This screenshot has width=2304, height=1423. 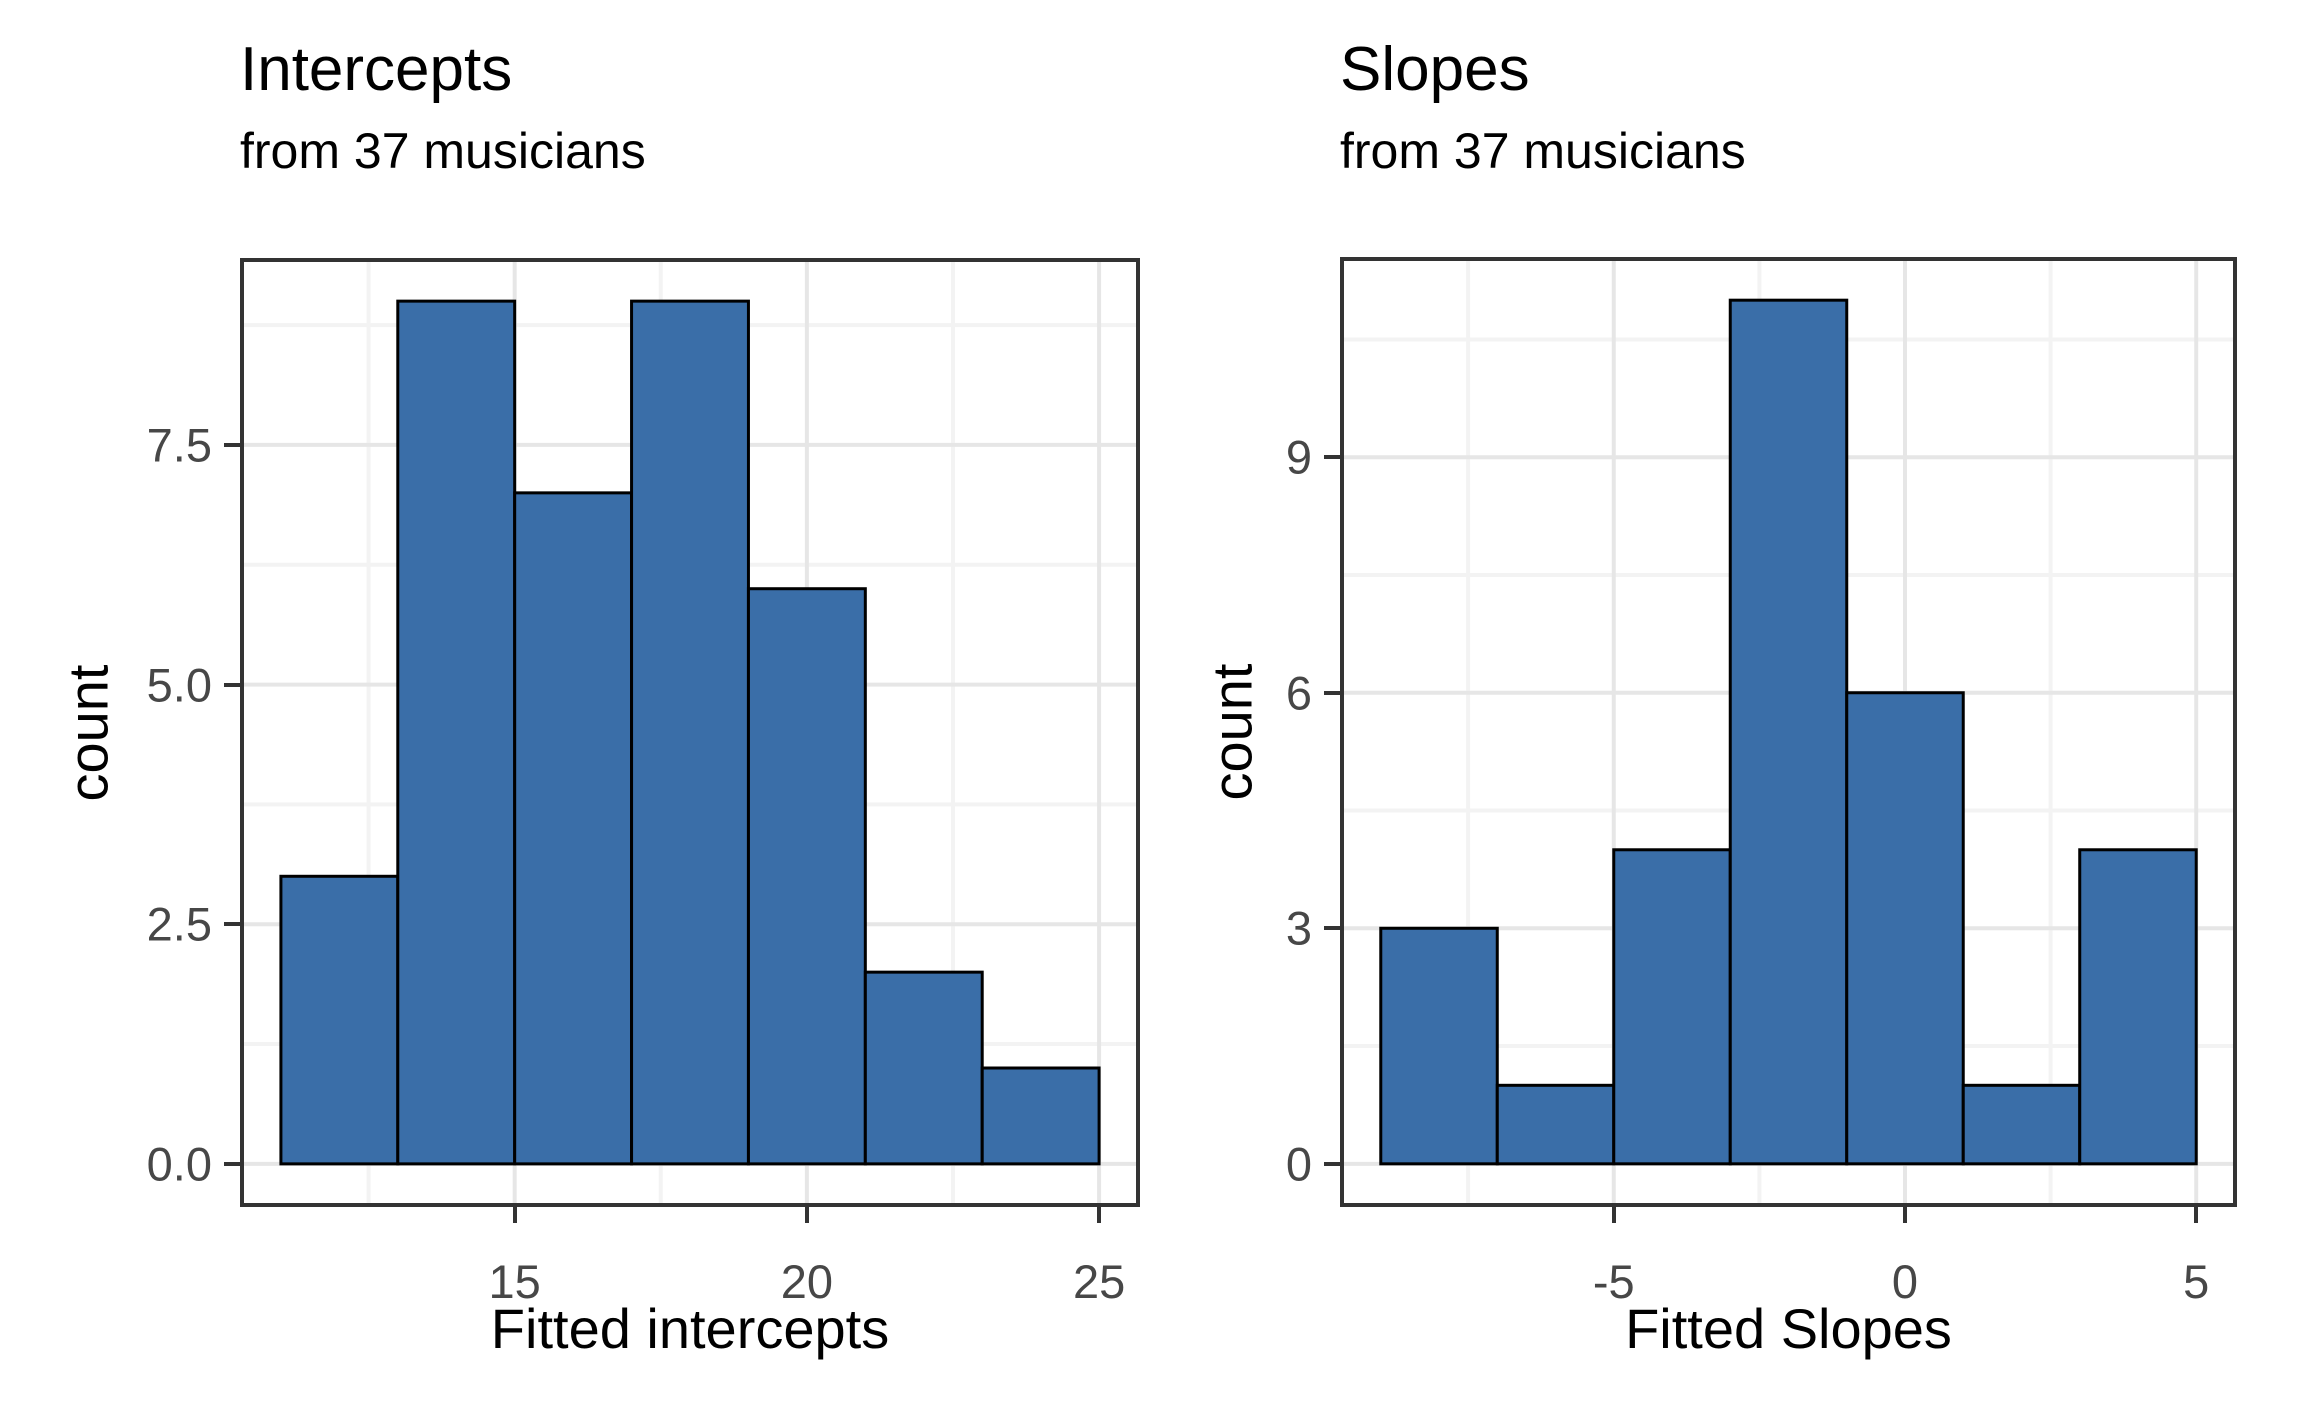 What do you see at coordinates (1099, 1281) in the screenshot?
I see `x-tick-label: 25` at bounding box center [1099, 1281].